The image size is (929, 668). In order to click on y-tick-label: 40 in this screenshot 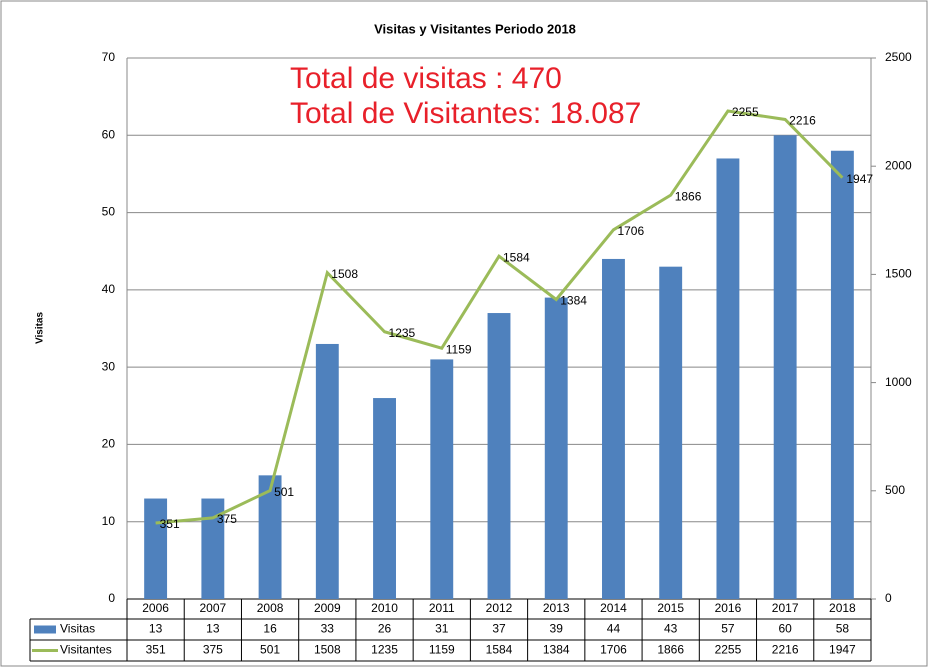, I will do `click(109, 289)`.